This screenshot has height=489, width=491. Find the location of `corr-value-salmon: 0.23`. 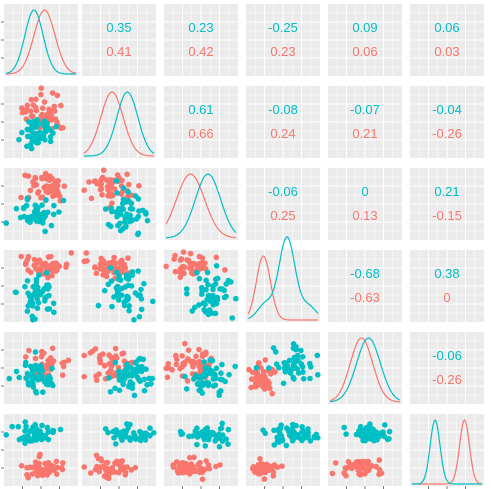

corr-value-salmon: 0.23 is located at coordinates (282, 51).